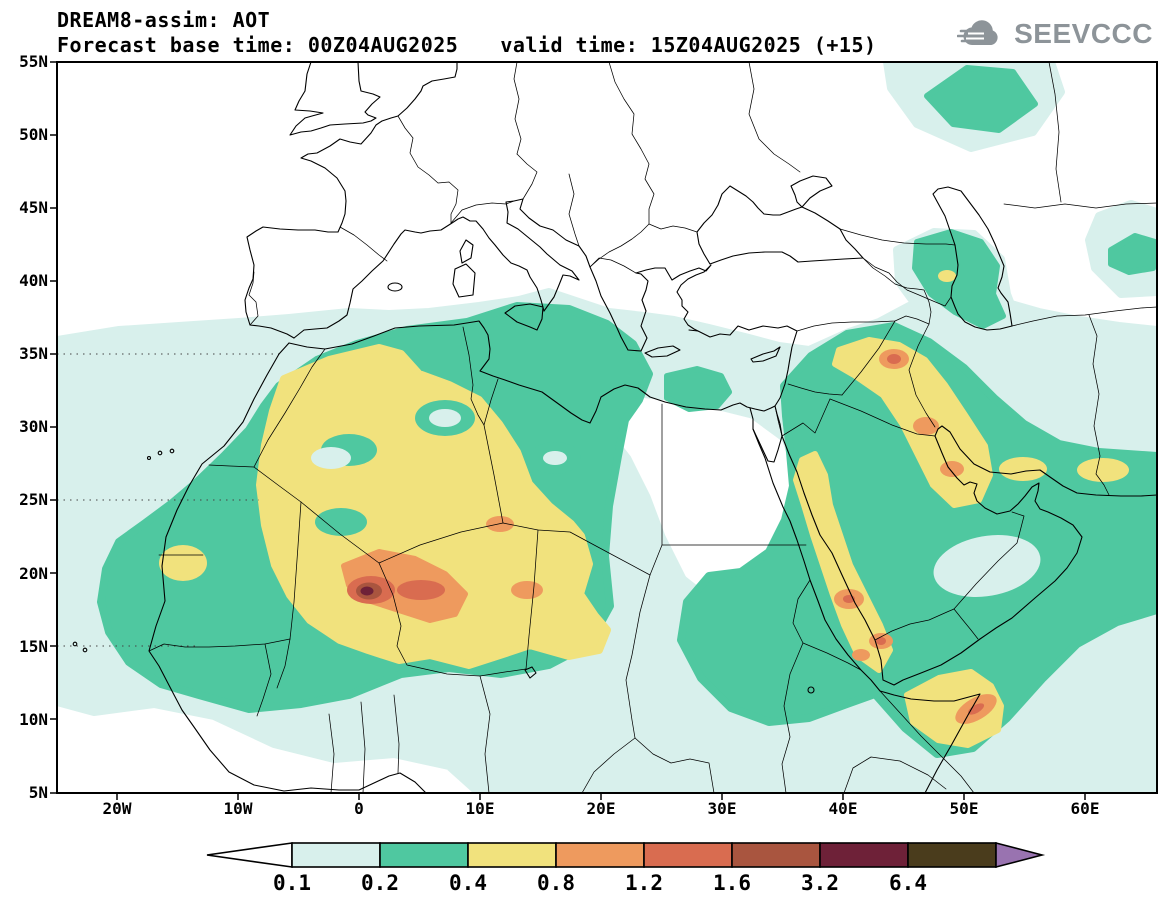  What do you see at coordinates (380, 883) in the screenshot?
I see `colorbar-label: 0.2` at bounding box center [380, 883].